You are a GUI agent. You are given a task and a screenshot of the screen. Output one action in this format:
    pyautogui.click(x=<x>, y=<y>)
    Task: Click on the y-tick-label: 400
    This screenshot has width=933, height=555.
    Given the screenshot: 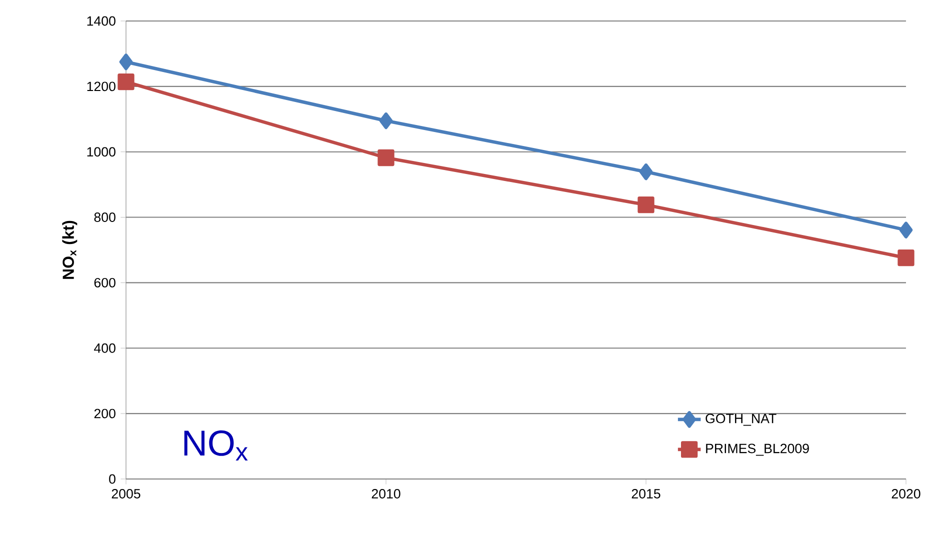 What is the action you would take?
    pyautogui.click(x=105, y=348)
    